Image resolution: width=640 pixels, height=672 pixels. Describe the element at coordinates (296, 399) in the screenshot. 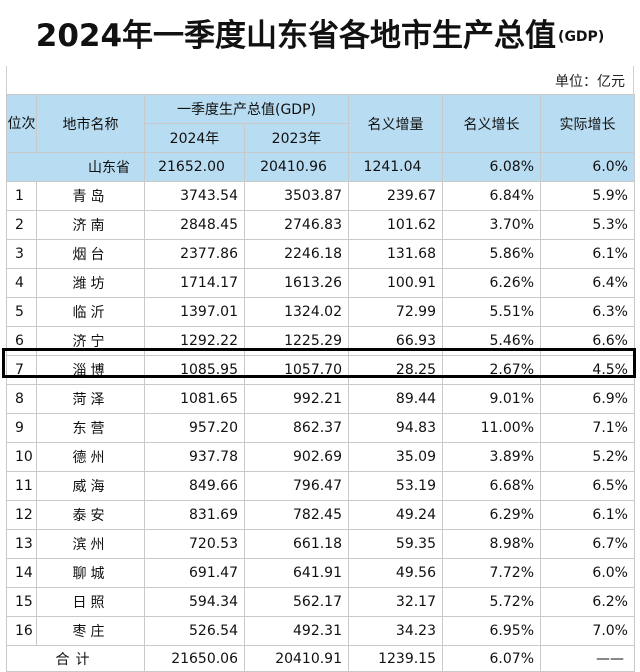

I see `cell-v2023: 992.21` at that location.